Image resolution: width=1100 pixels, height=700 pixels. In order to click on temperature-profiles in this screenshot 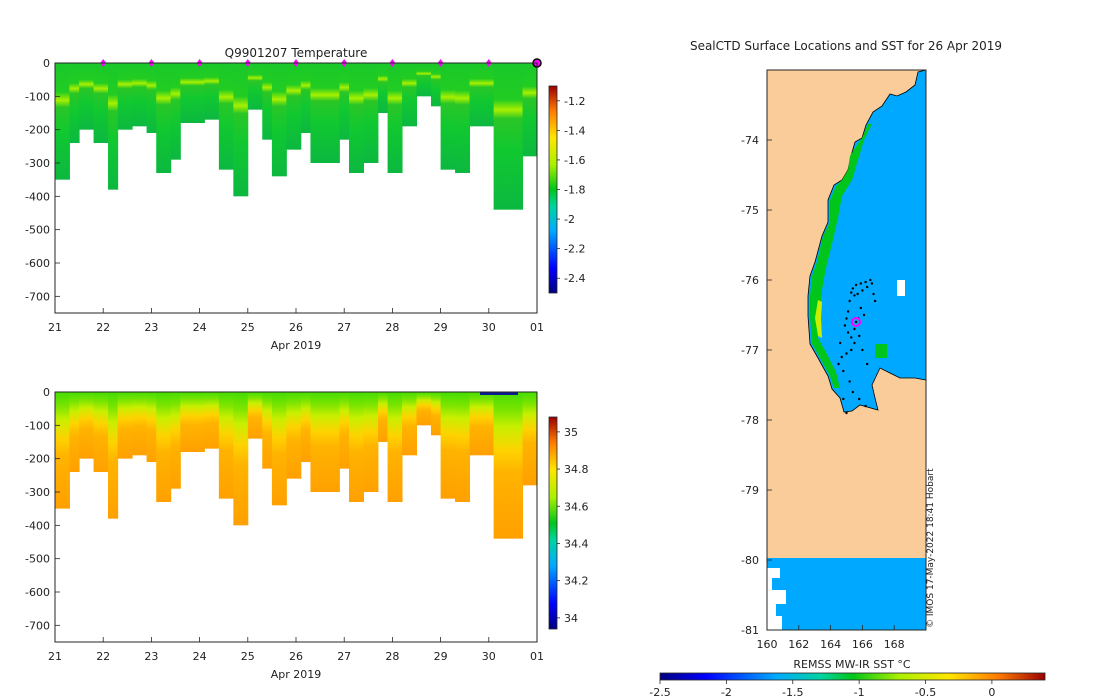, I will do `click(296, 136)`.